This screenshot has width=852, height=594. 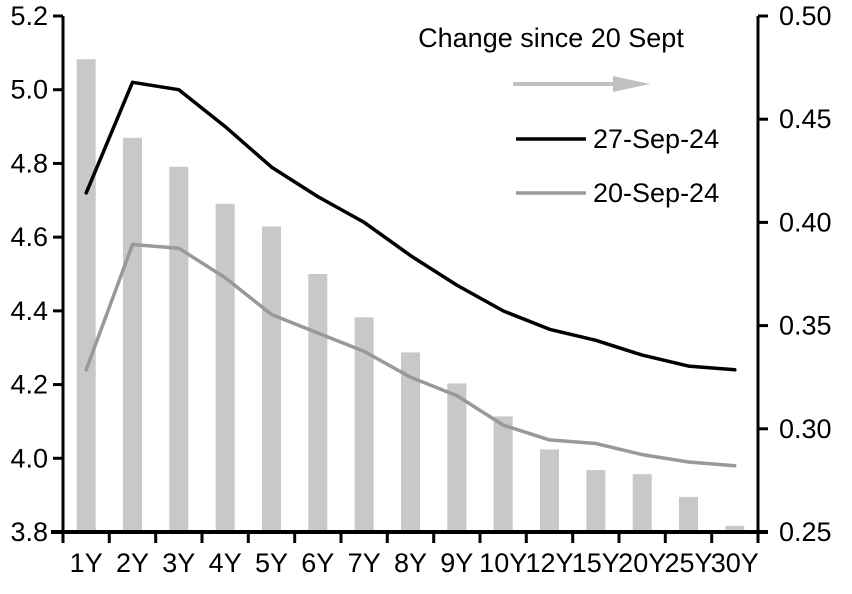 I want to click on legend-item-20sep: 20-Sep-24, so click(x=617, y=193).